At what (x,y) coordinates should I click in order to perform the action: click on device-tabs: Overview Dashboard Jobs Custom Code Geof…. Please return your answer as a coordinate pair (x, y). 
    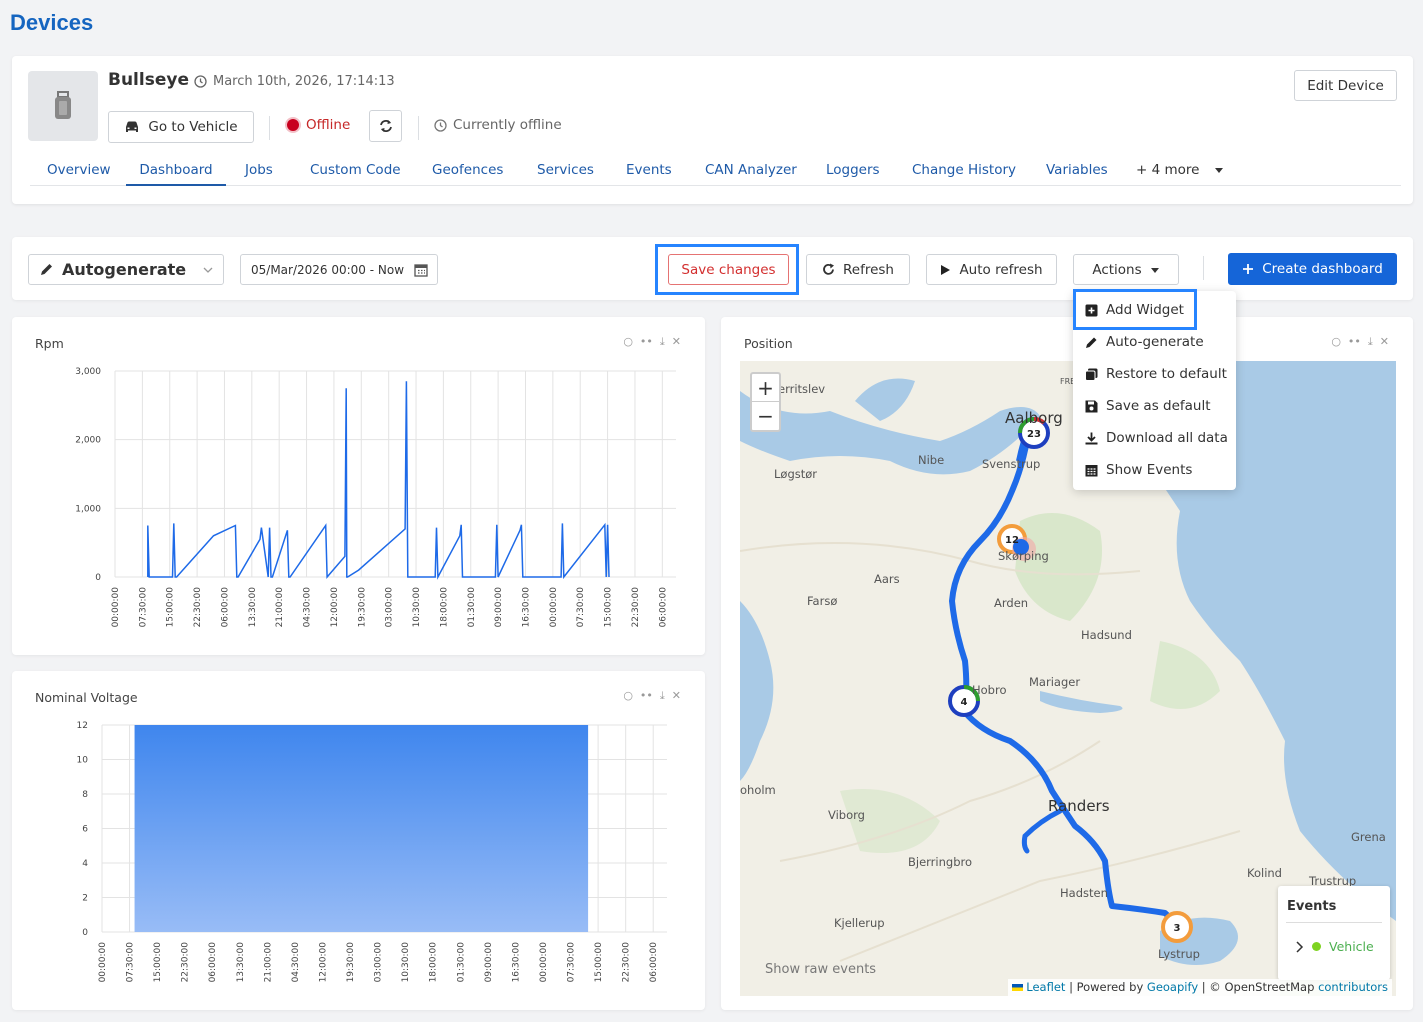
    Looking at the image, I should click on (715, 174).